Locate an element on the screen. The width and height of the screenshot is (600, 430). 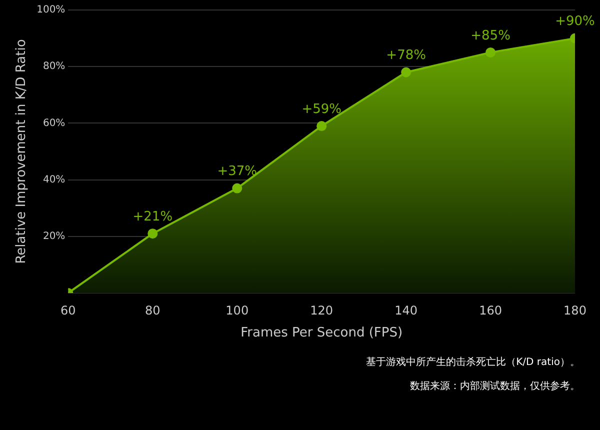
x-tick-label: 180 is located at coordinates (575, 310).